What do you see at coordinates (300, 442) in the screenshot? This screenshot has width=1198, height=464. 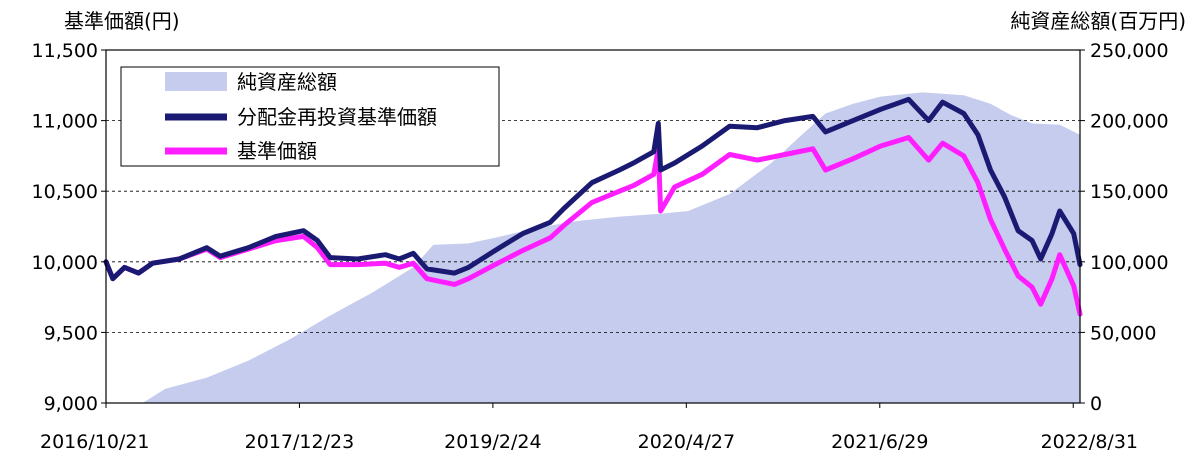 I see `x-tick-label: 2017/12/23` at bounding box center [300, 442].